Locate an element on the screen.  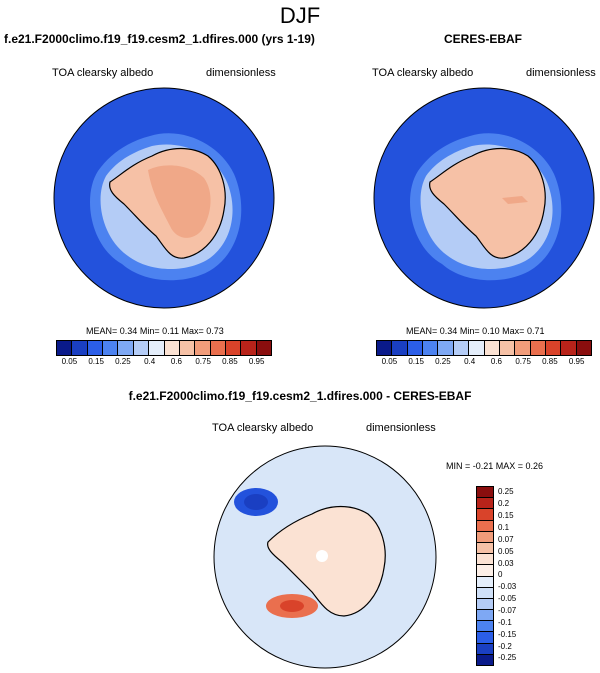
right-colorbar-tick: 0.85 is located at coordinates (550, 361).